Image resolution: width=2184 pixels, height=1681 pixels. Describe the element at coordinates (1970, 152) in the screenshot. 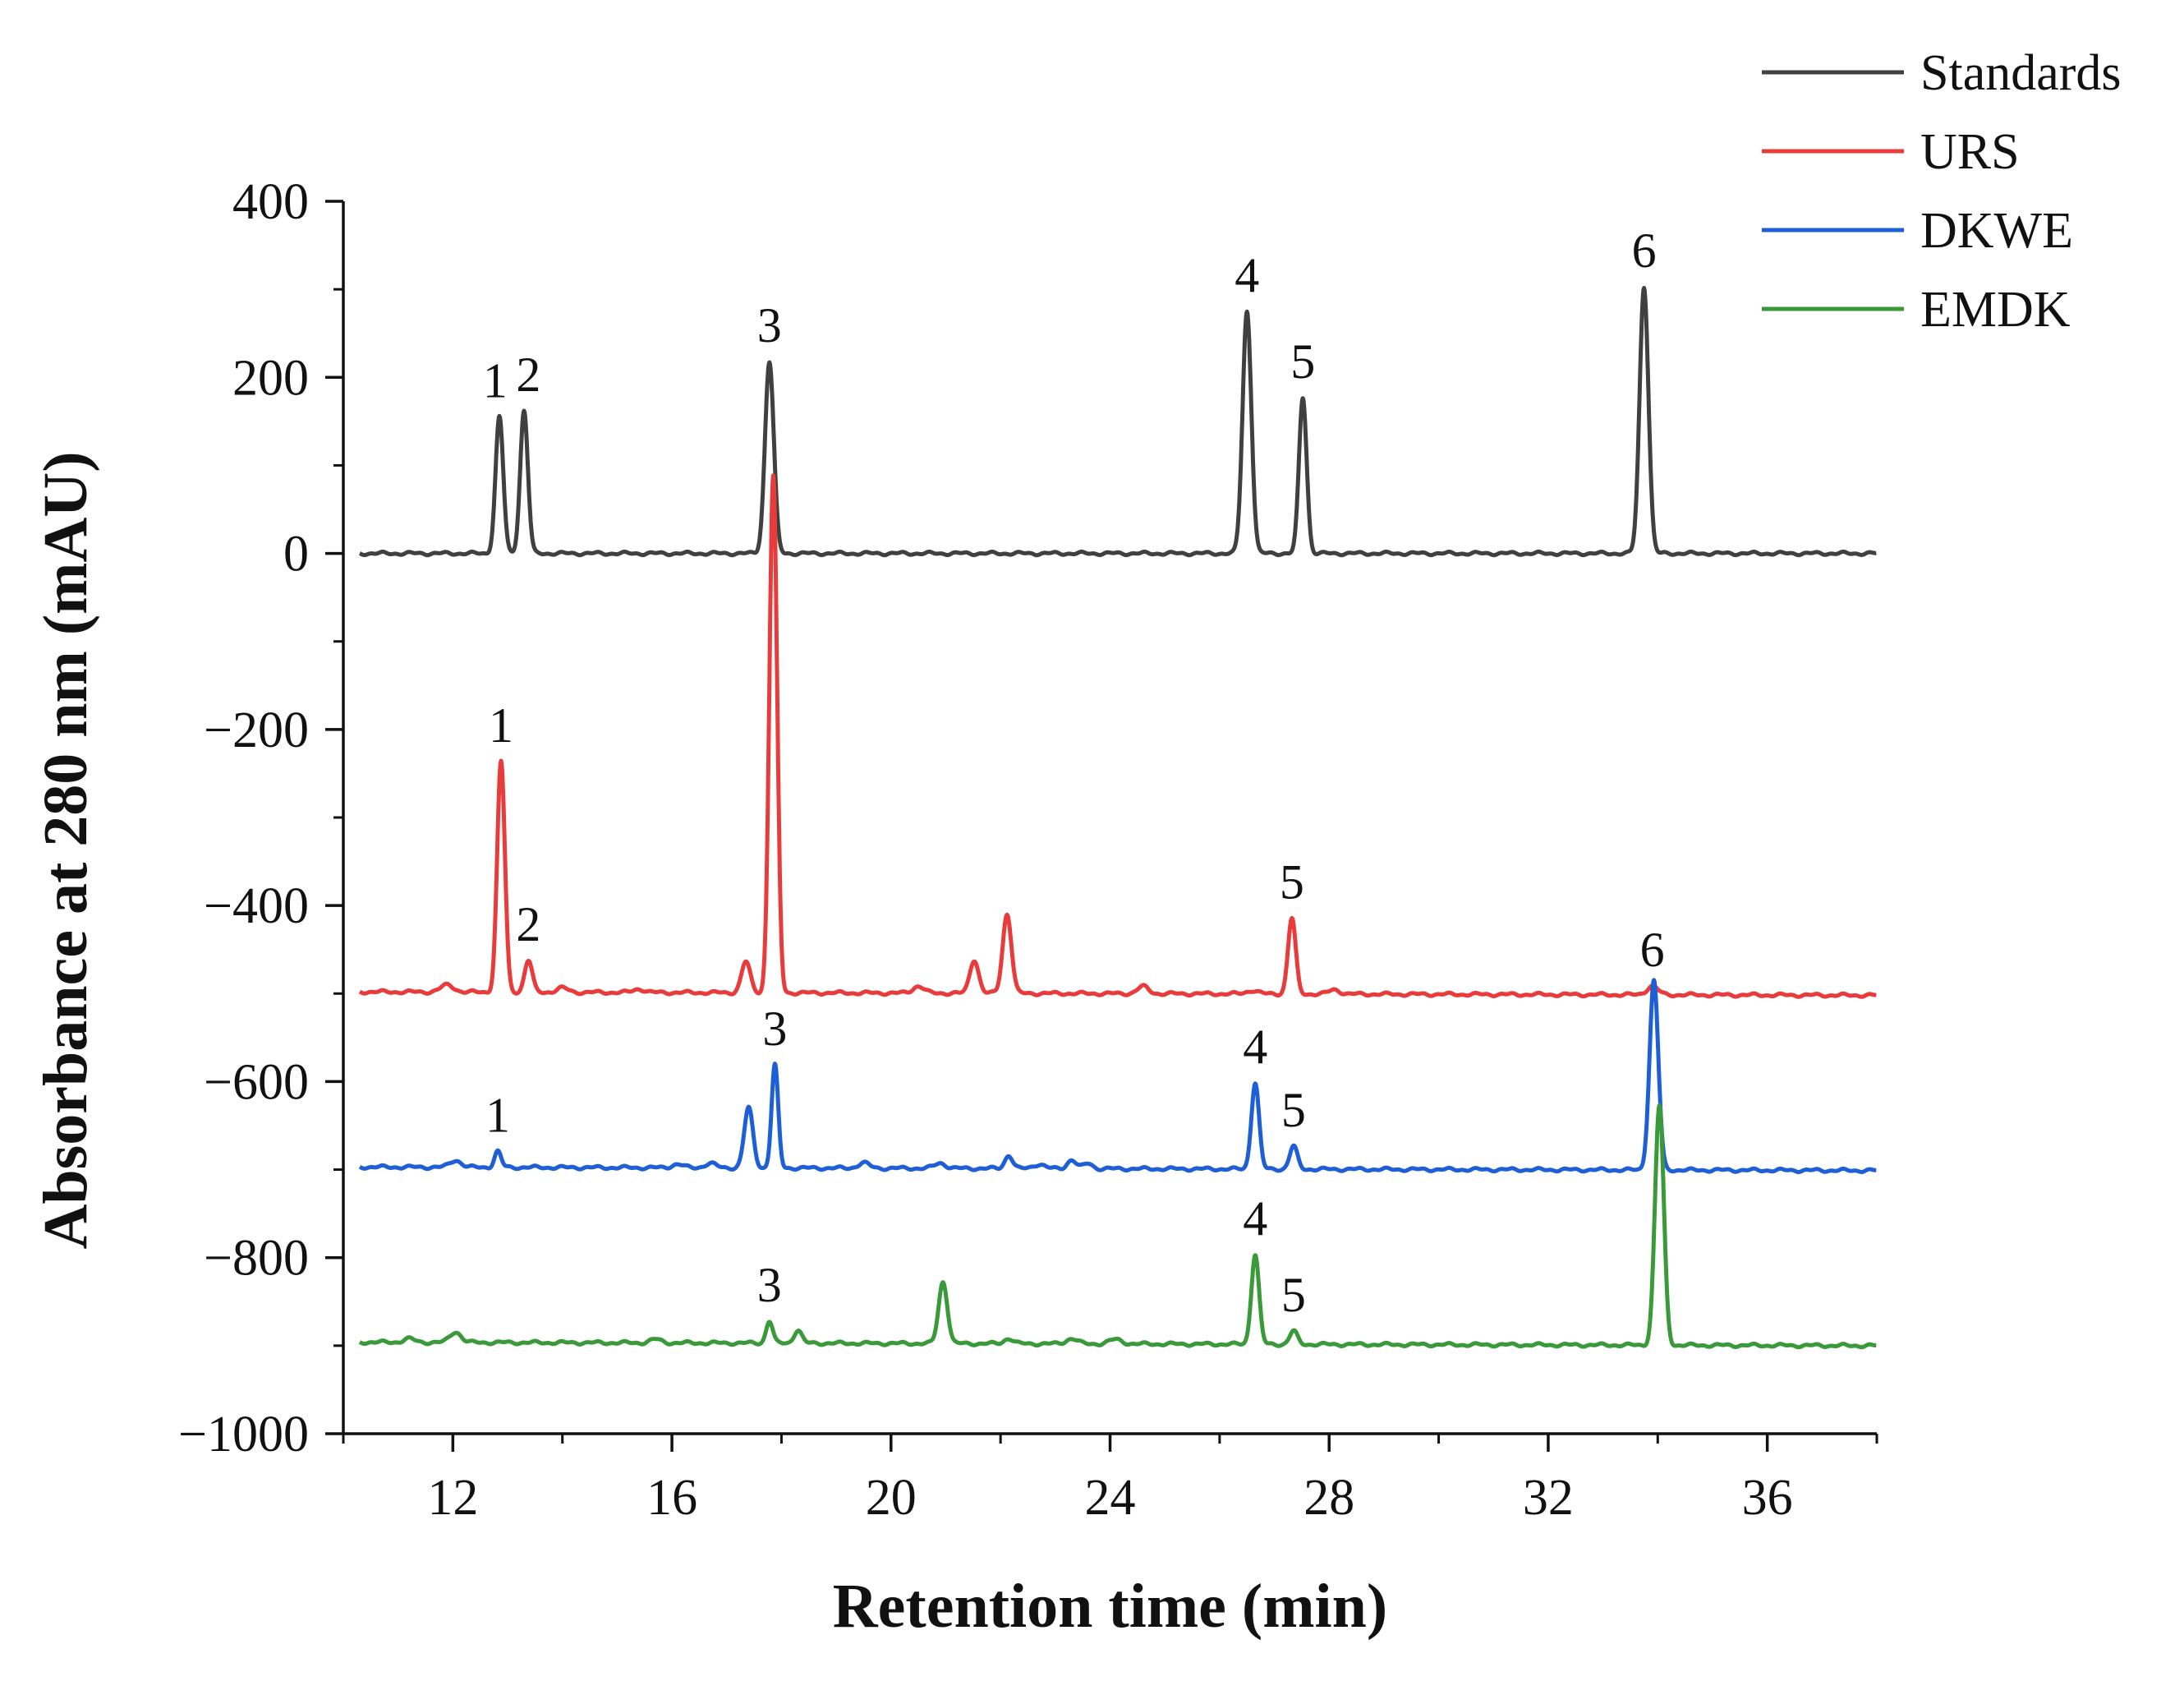

I see `legend-label: URS` at that location.